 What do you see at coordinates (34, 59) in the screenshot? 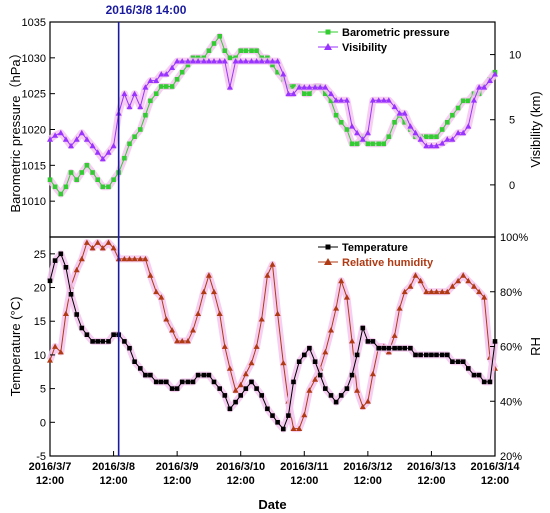
I see `top-left-tick-label: 1030` at bounding box center [34, 59].